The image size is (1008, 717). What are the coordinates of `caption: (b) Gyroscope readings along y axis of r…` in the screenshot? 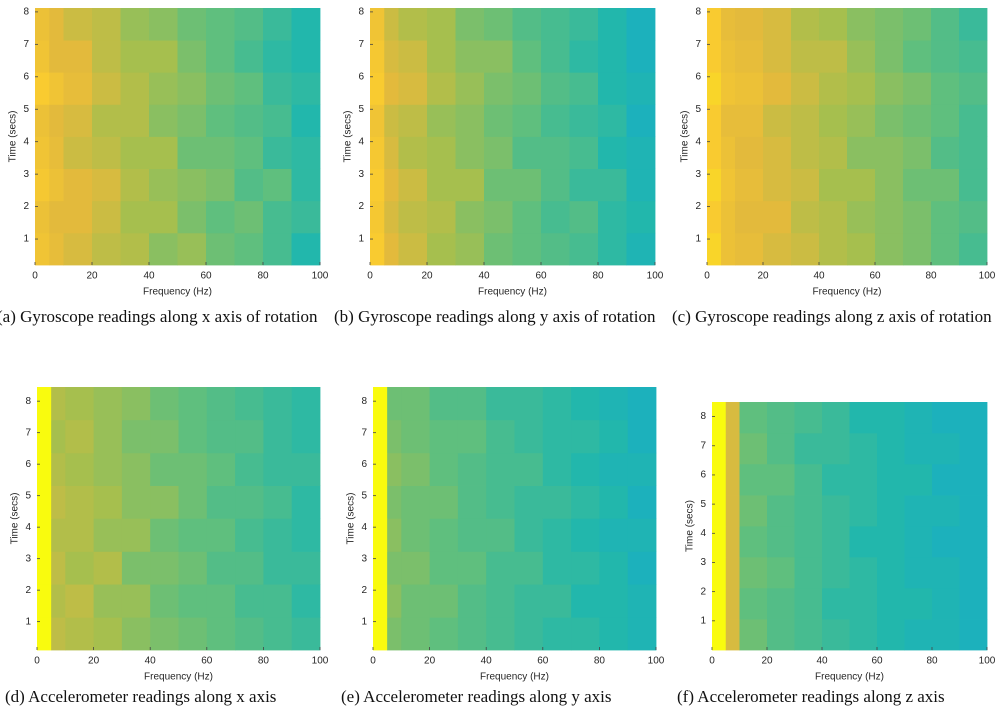 It's located at (495, 316).